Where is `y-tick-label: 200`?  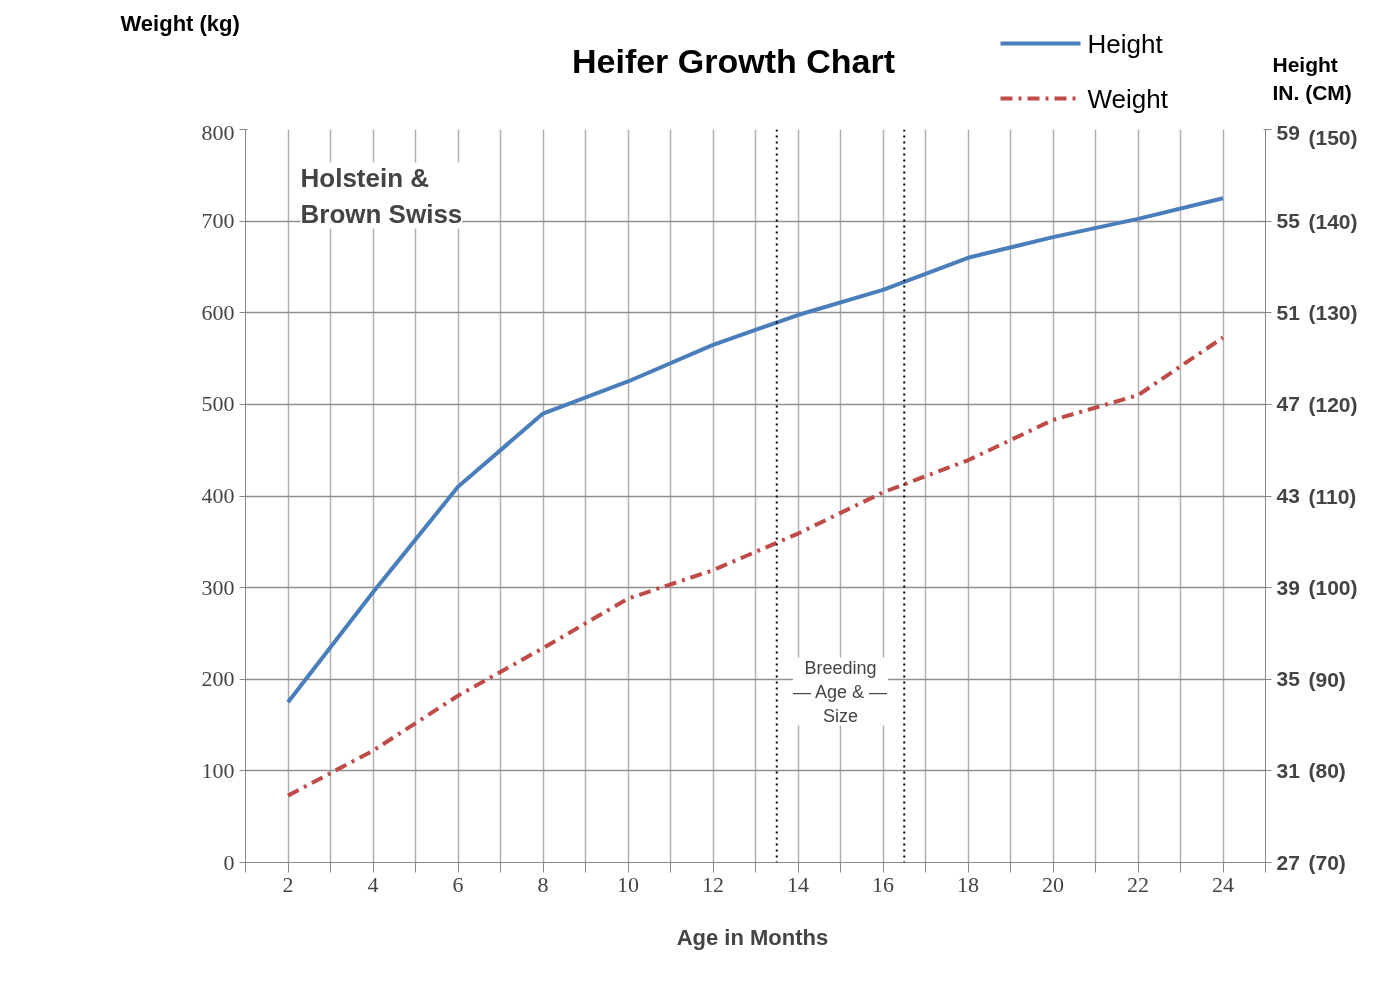
y-tick-label: 200 is located at coordinates (218, 679).